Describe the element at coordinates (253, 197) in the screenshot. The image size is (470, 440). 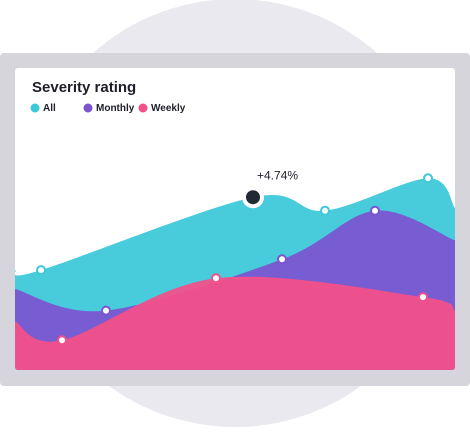
I see `highlight-dot` at that location.